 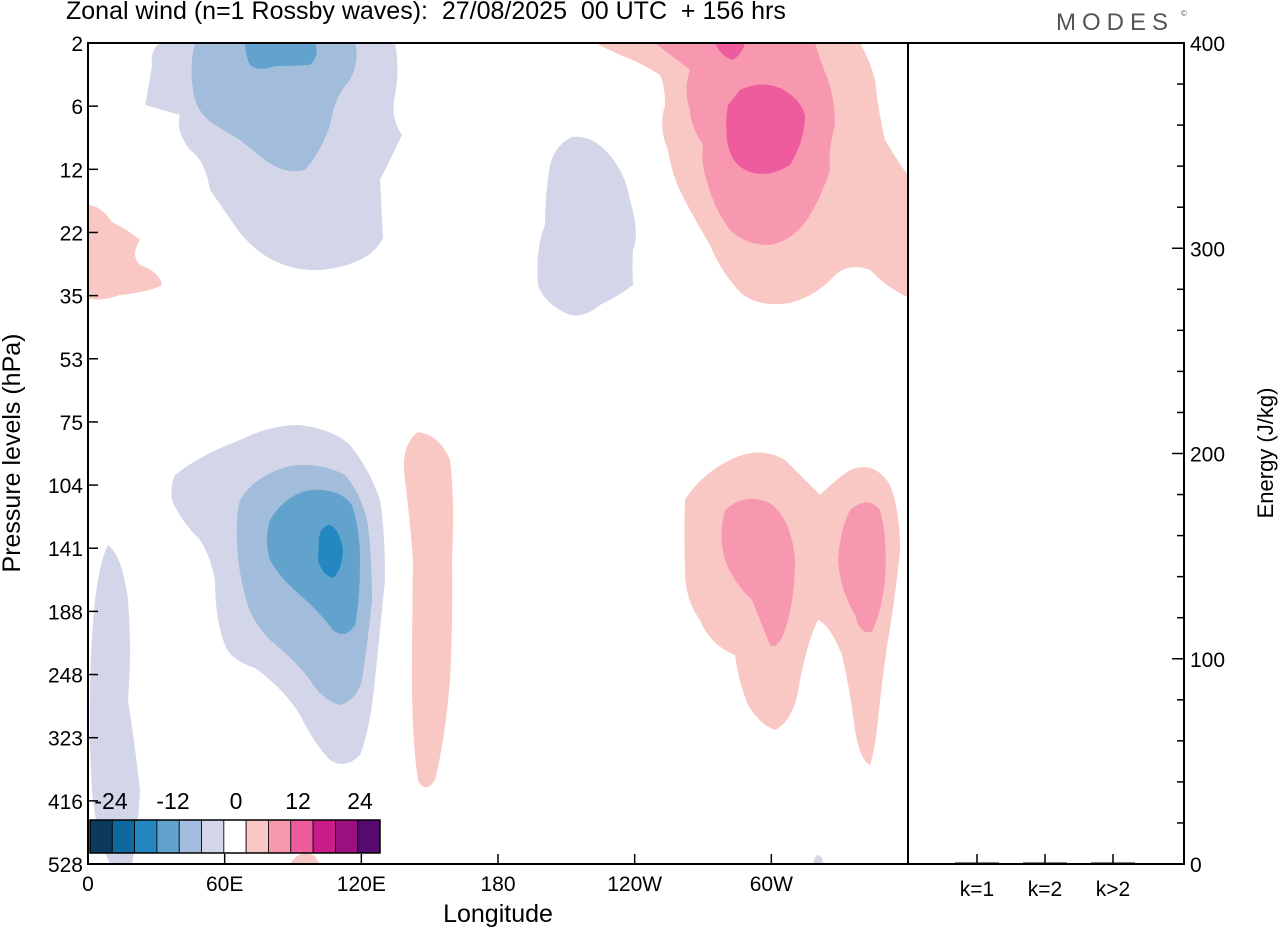 What do you see at coordinates (71, 297) in the screenshot?
I see `y-tick-label: 35` at bounding box center [71, 297].